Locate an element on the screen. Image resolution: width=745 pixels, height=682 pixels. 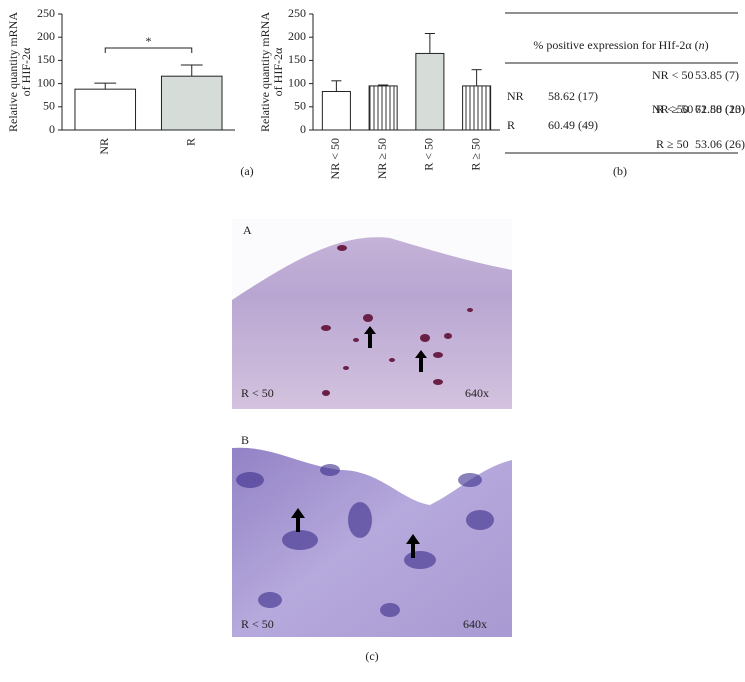
subgroup-value: 53.85 (7) is located at coordinates (717, 75).